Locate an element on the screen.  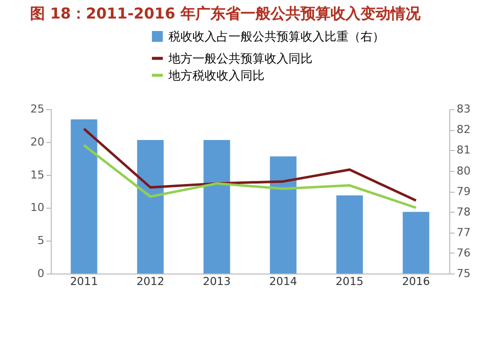
x-tick-label: 2014 is located at coordinates (283, 281).